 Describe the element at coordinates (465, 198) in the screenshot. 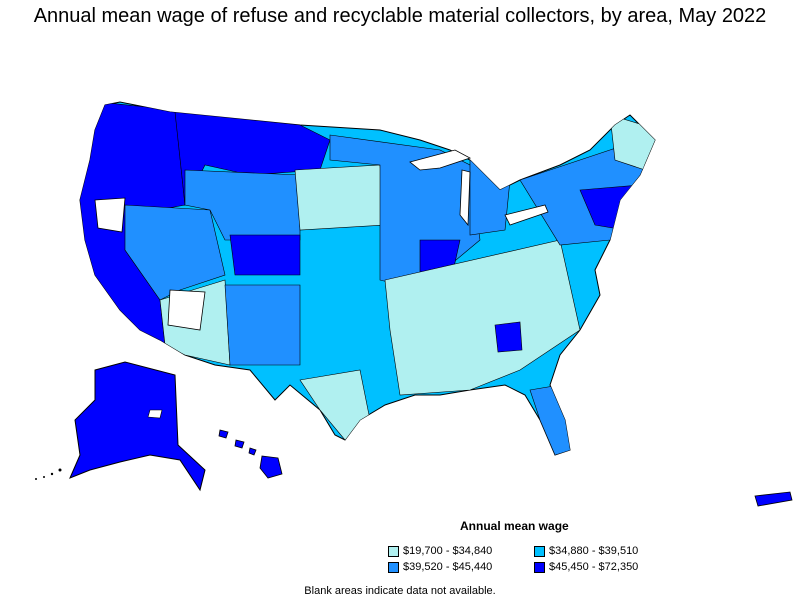

I see `lake-michigan` at that location.